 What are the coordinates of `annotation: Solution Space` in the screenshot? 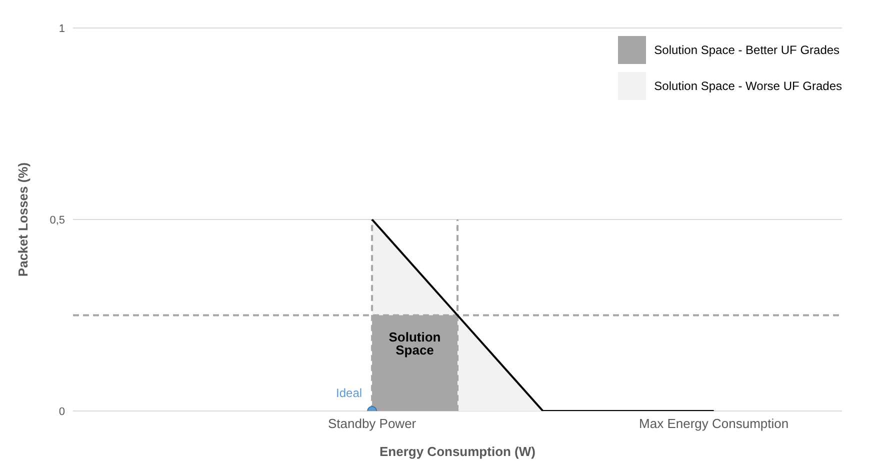 It's located at (414, 343).